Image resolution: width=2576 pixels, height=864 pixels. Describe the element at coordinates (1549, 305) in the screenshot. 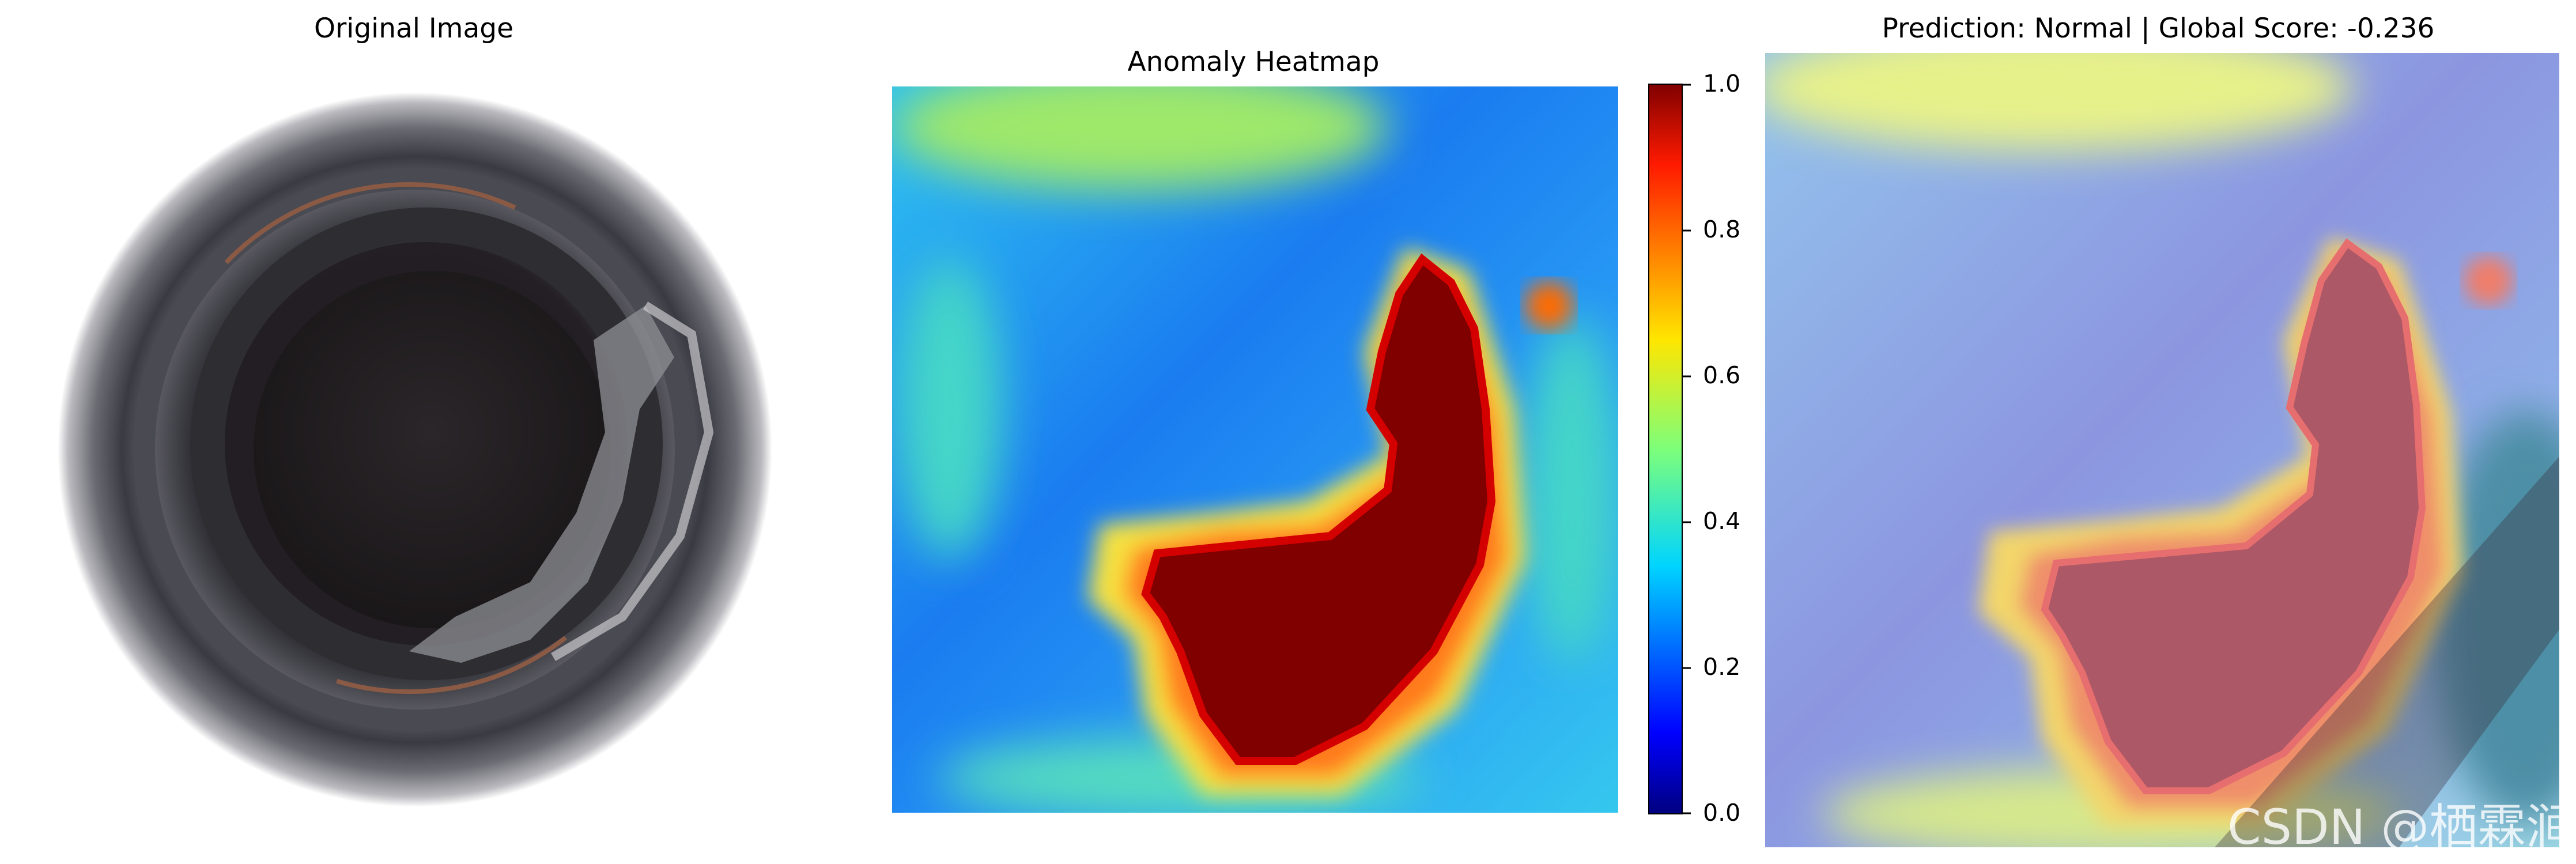

I see `heatmap-hot-spot` at that location.